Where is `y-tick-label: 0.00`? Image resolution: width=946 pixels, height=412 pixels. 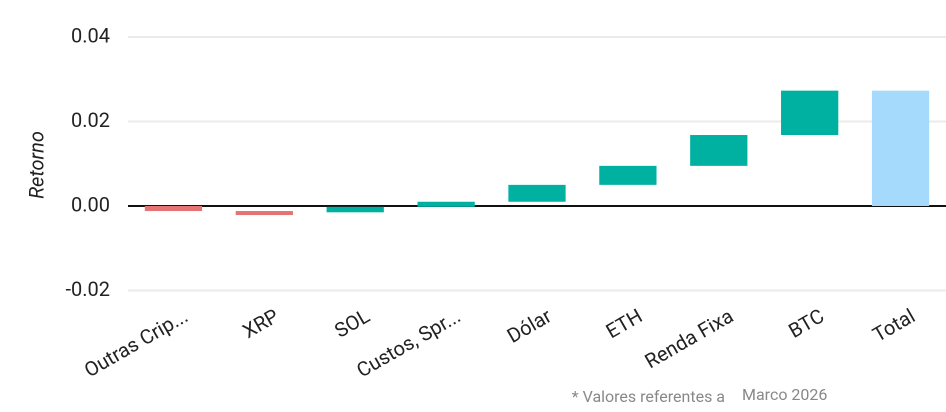
y-tick-label: 0.00 is located at coordinates (90, 204).